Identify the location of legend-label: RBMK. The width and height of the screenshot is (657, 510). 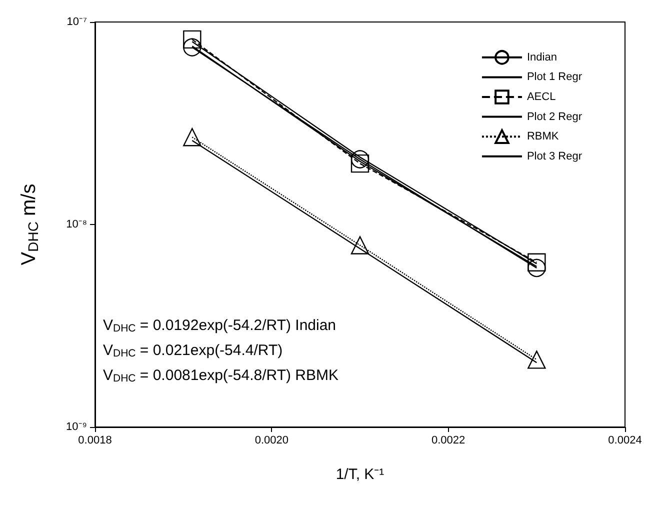
(543, 136).